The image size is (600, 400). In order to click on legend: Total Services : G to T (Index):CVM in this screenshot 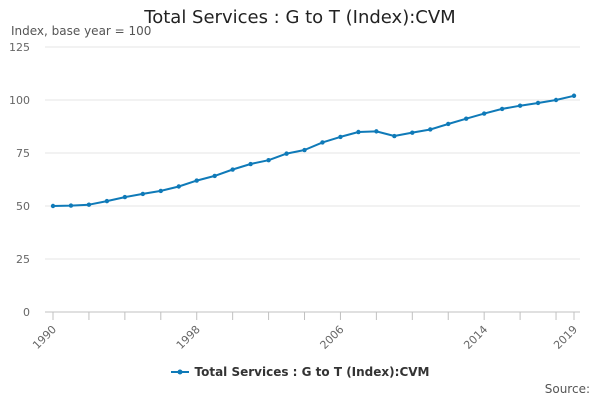, I will do `click(300, 372)`.